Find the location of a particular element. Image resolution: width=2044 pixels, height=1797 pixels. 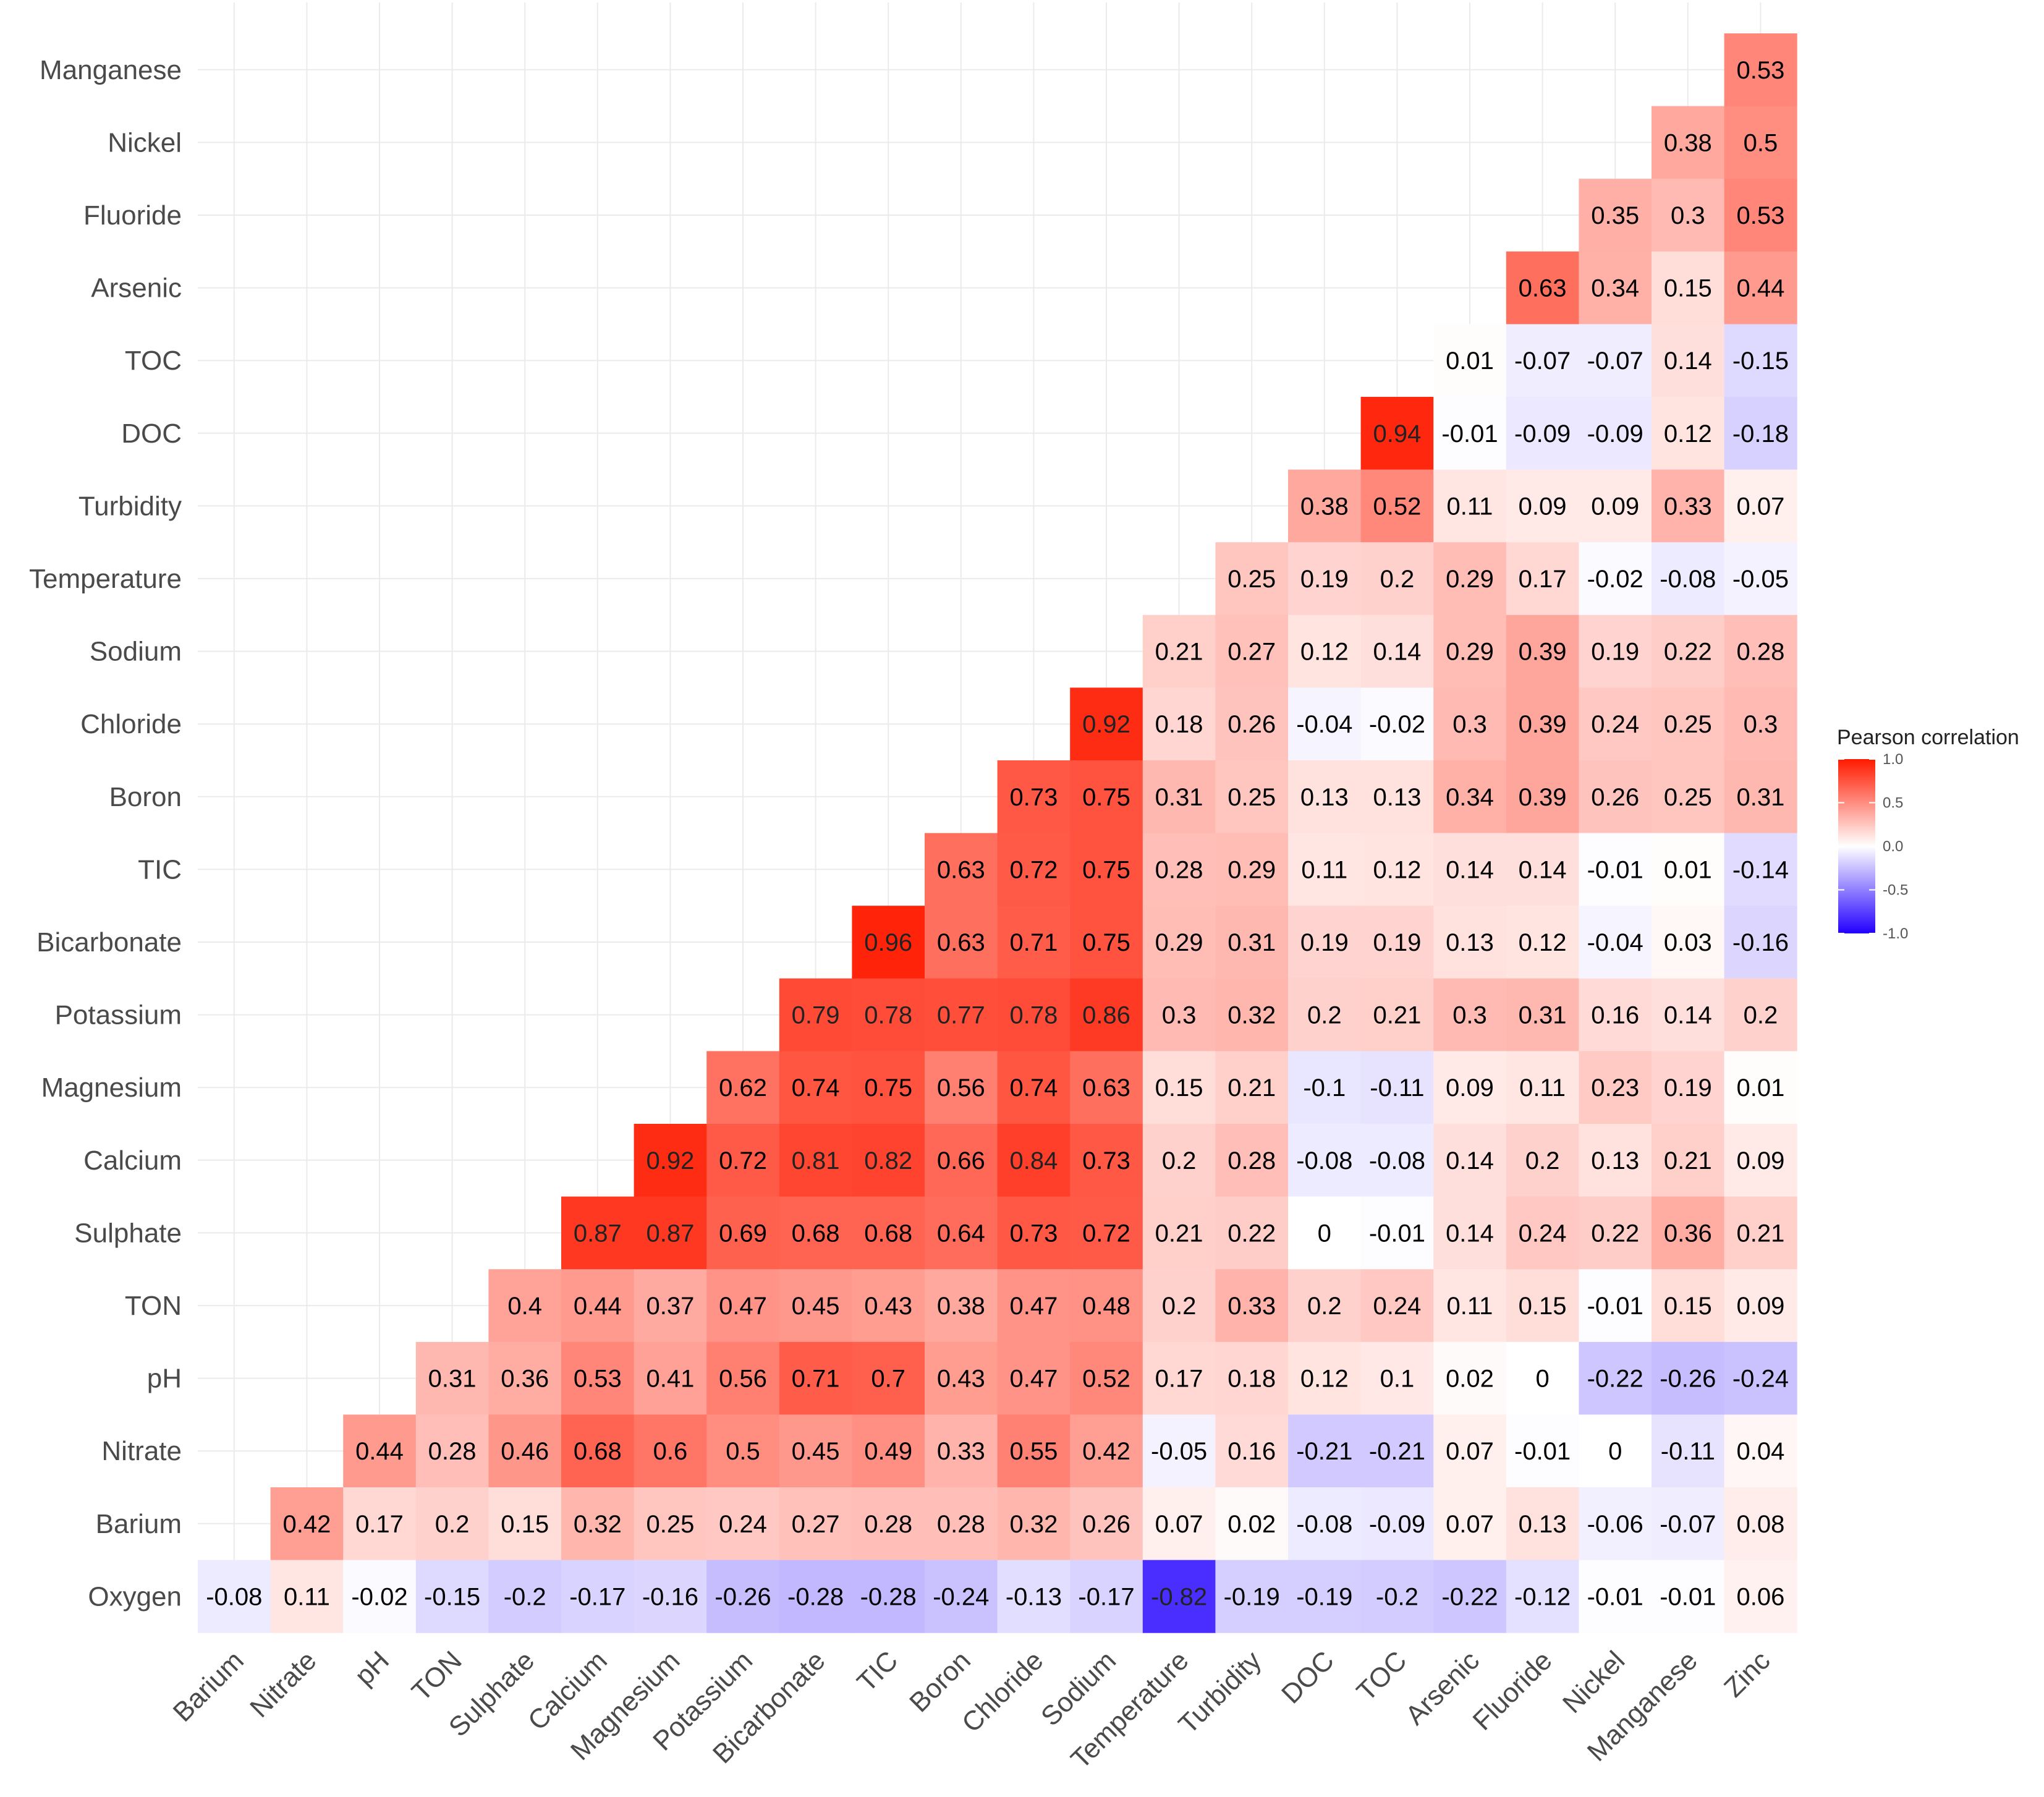

cell-value-label: -0.21 is located at coordinates (1397, 1451).